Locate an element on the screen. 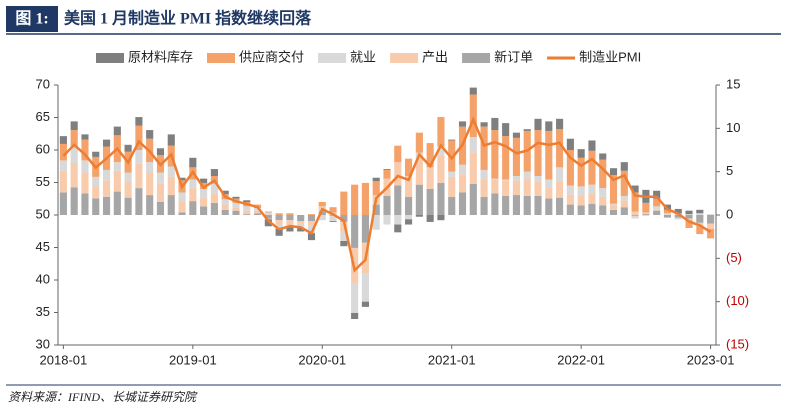 This screenshot has height=410, width=787. y2-tick-label: (15) is located at coordinates (737, 343).